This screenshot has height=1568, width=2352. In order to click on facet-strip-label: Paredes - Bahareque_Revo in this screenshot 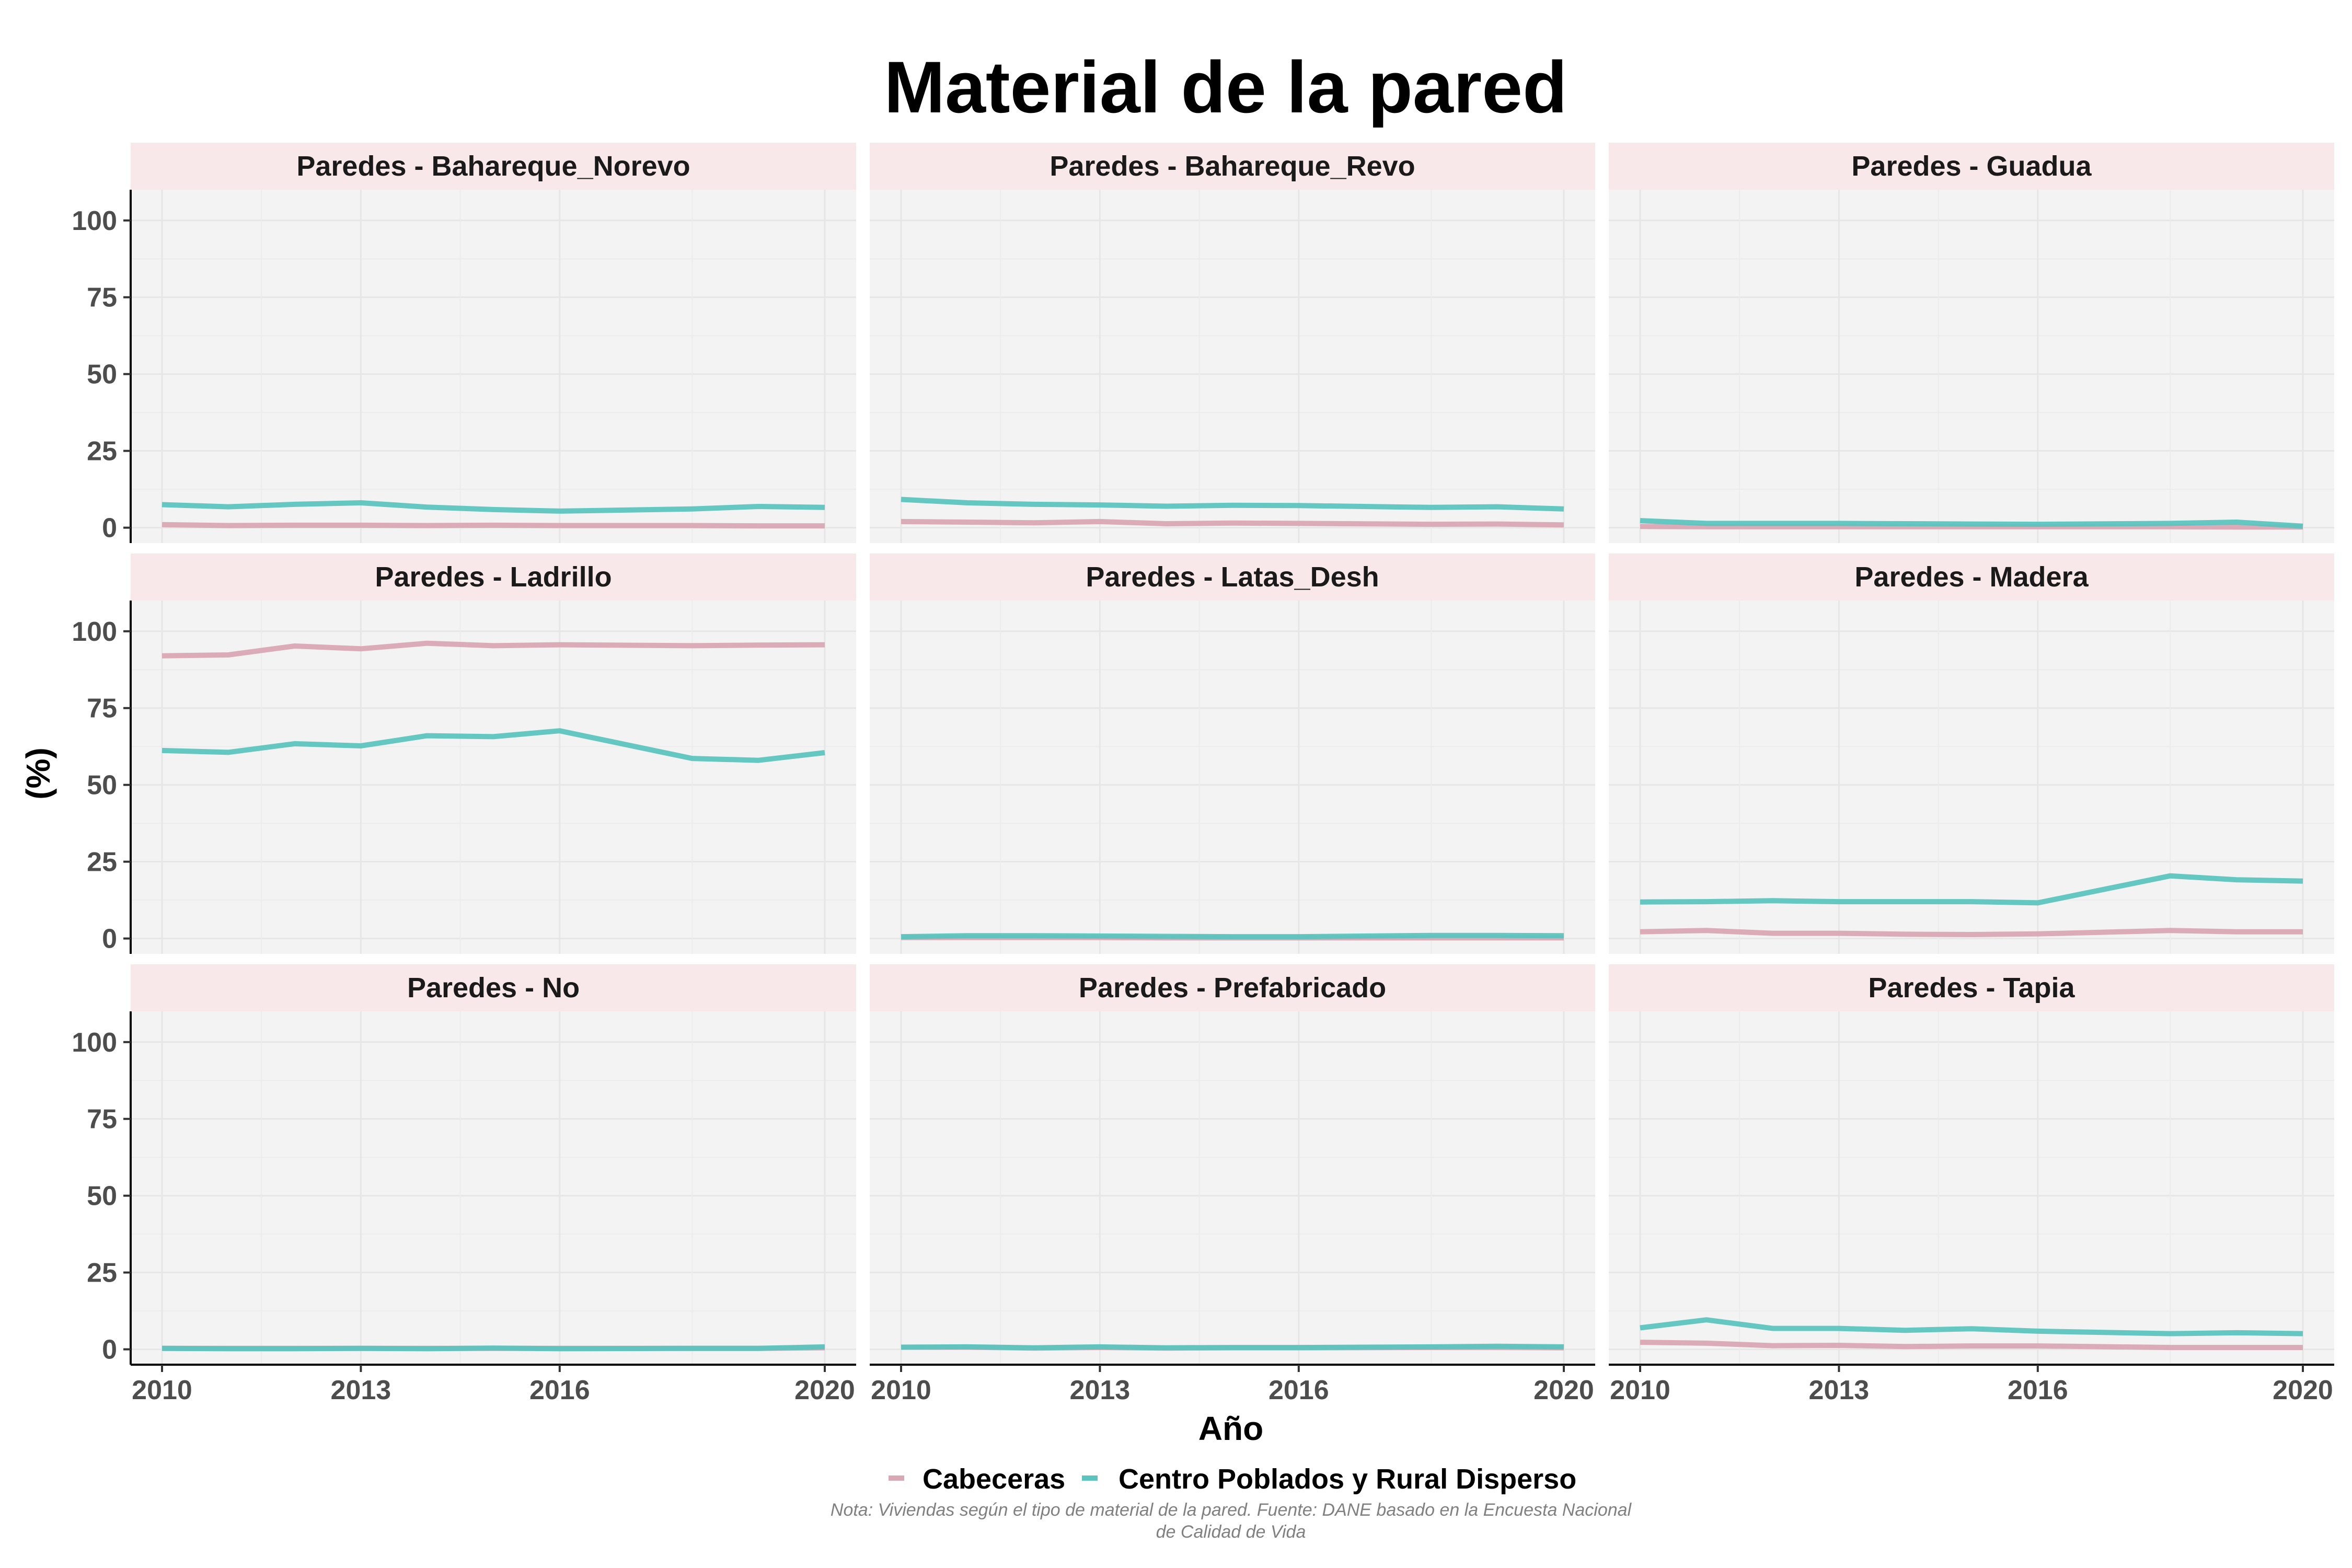, I will do `click(1232, 166)`.